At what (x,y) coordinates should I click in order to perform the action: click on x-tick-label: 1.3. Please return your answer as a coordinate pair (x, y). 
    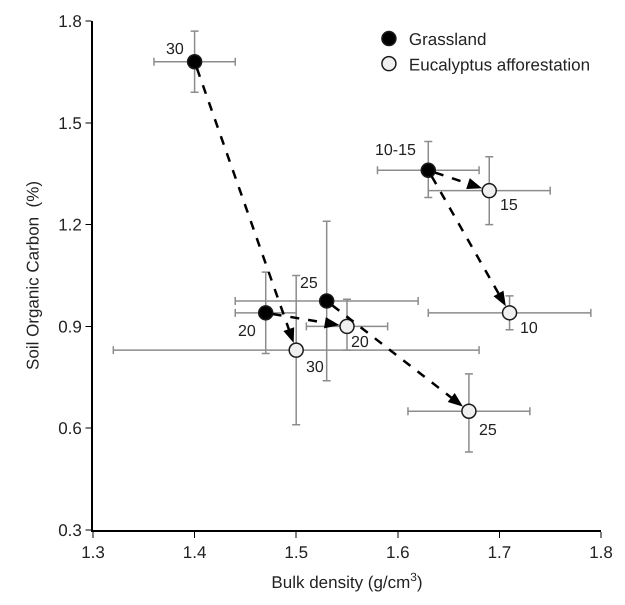
    Looking at the image, I should click on (93, 552).